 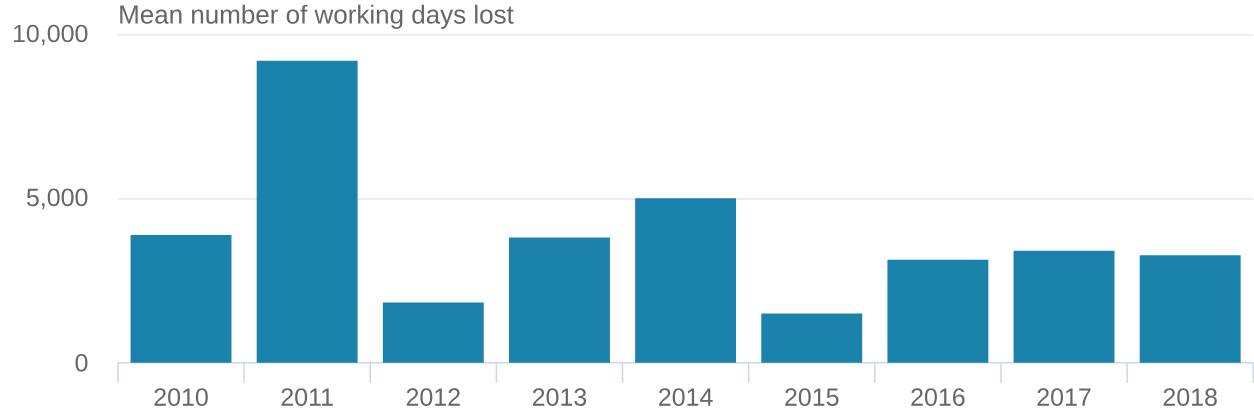 What do you see at coordinates (50, 35) in the screenshot?
I see `y-tick-label: 10,000` at bounding box center [50, 35].